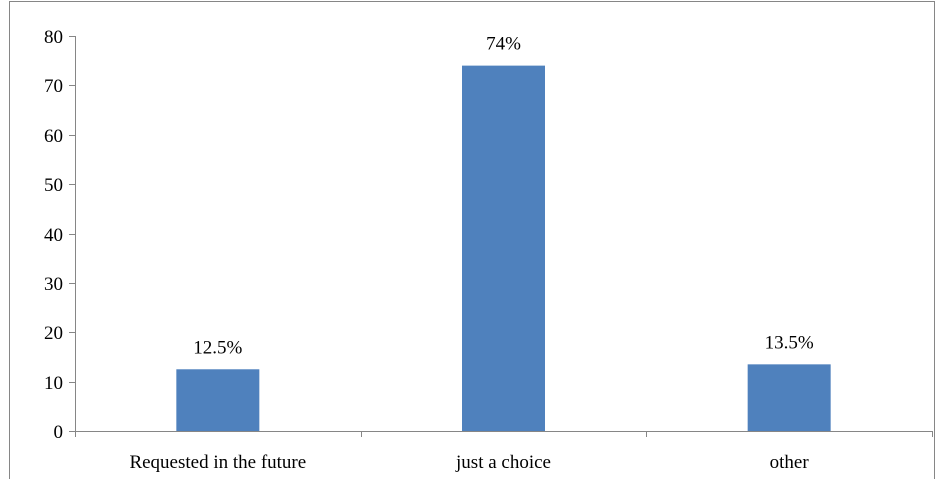 The height and width of the screenshot is (479, 936). Describe the element at coordinates (53, 136) in the screenshot. I see `y-tick-label: 60` at that location.